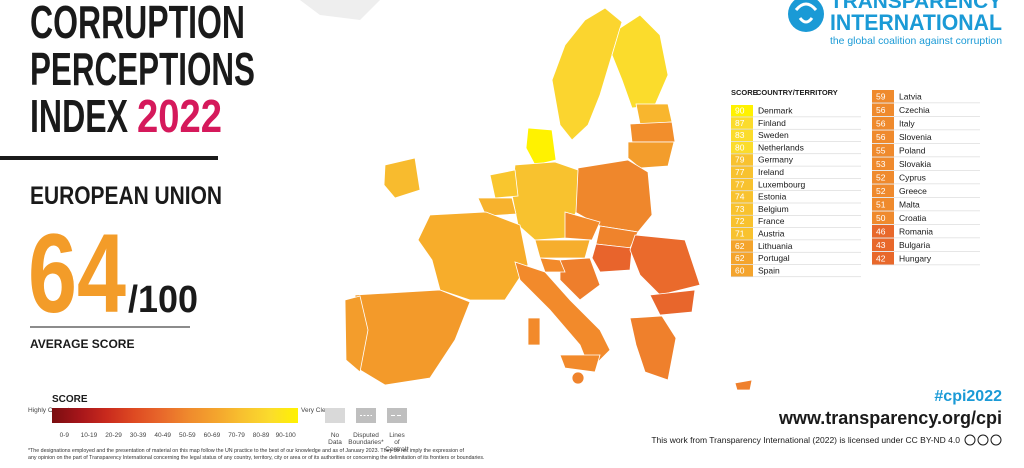 Image resolution: width=1024 pixels, height=468 pixels. Describe the element at coordinates (744, 92) in the screenshot. I see `table-header: SCORE` at that location.